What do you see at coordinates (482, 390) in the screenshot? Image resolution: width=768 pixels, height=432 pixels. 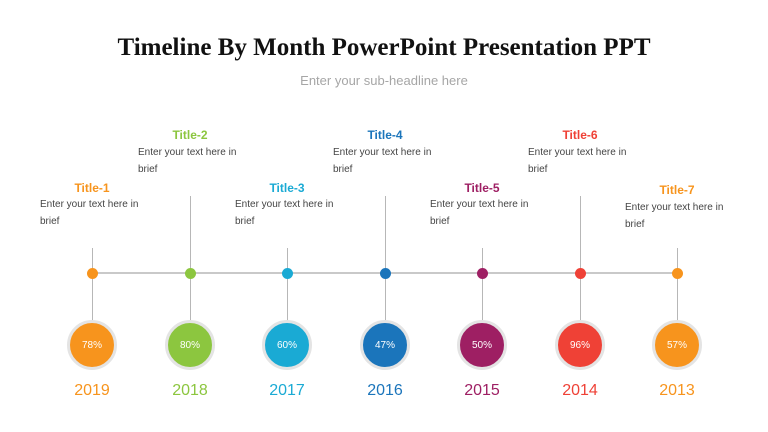 I see `year-label: 2015` at bounding box center [482, 390].